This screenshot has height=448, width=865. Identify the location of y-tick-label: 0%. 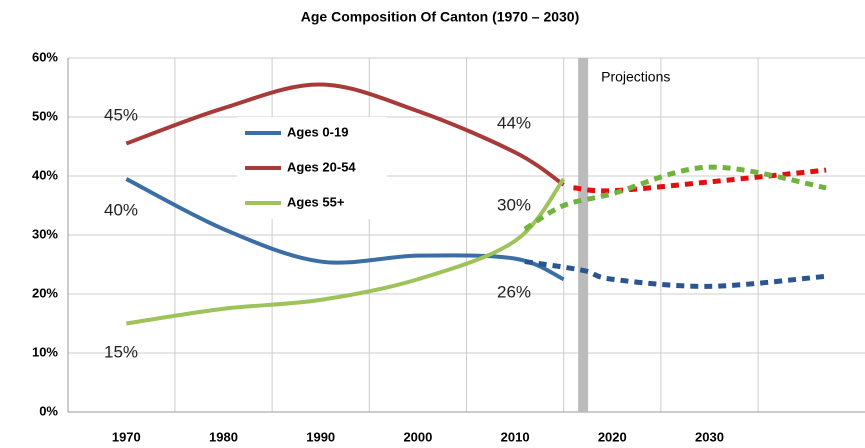
(48, 410).